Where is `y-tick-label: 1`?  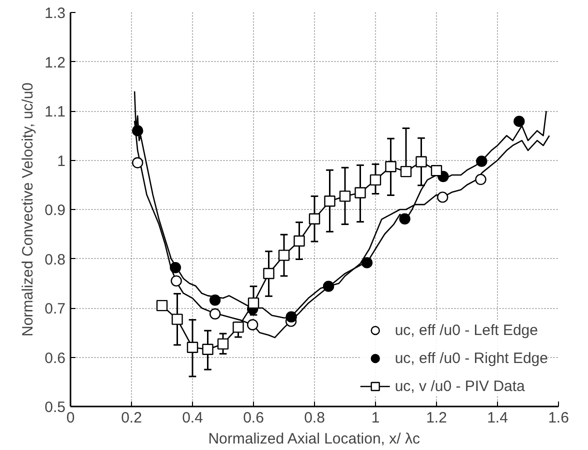 y-tick-label: 1 is located at coordinates (61, 161).